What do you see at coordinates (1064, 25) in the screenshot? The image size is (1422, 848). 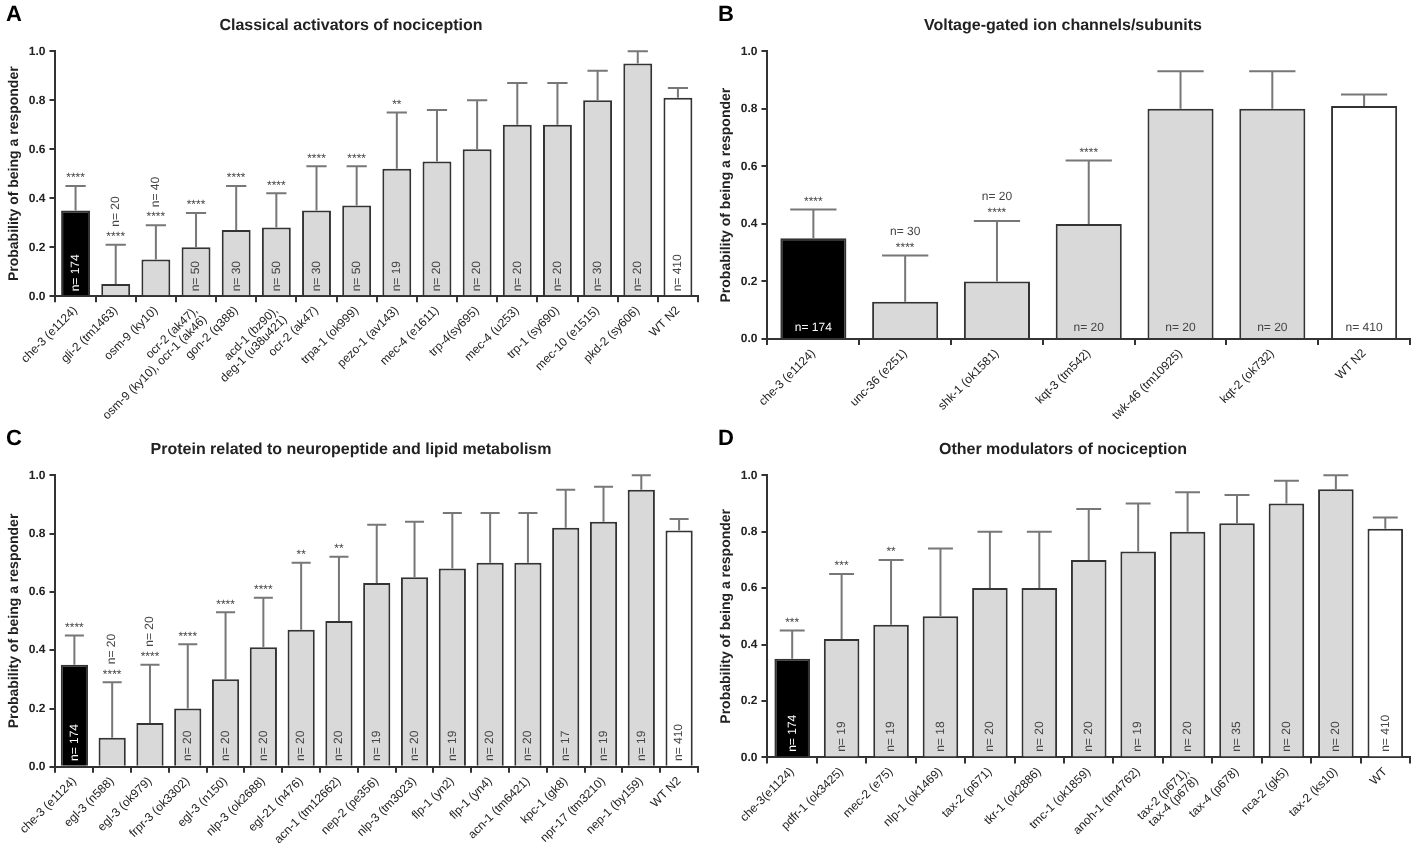 I see `chart-title: Voltage-gated ion channels/subunits` at bounding box center [1064, 25].